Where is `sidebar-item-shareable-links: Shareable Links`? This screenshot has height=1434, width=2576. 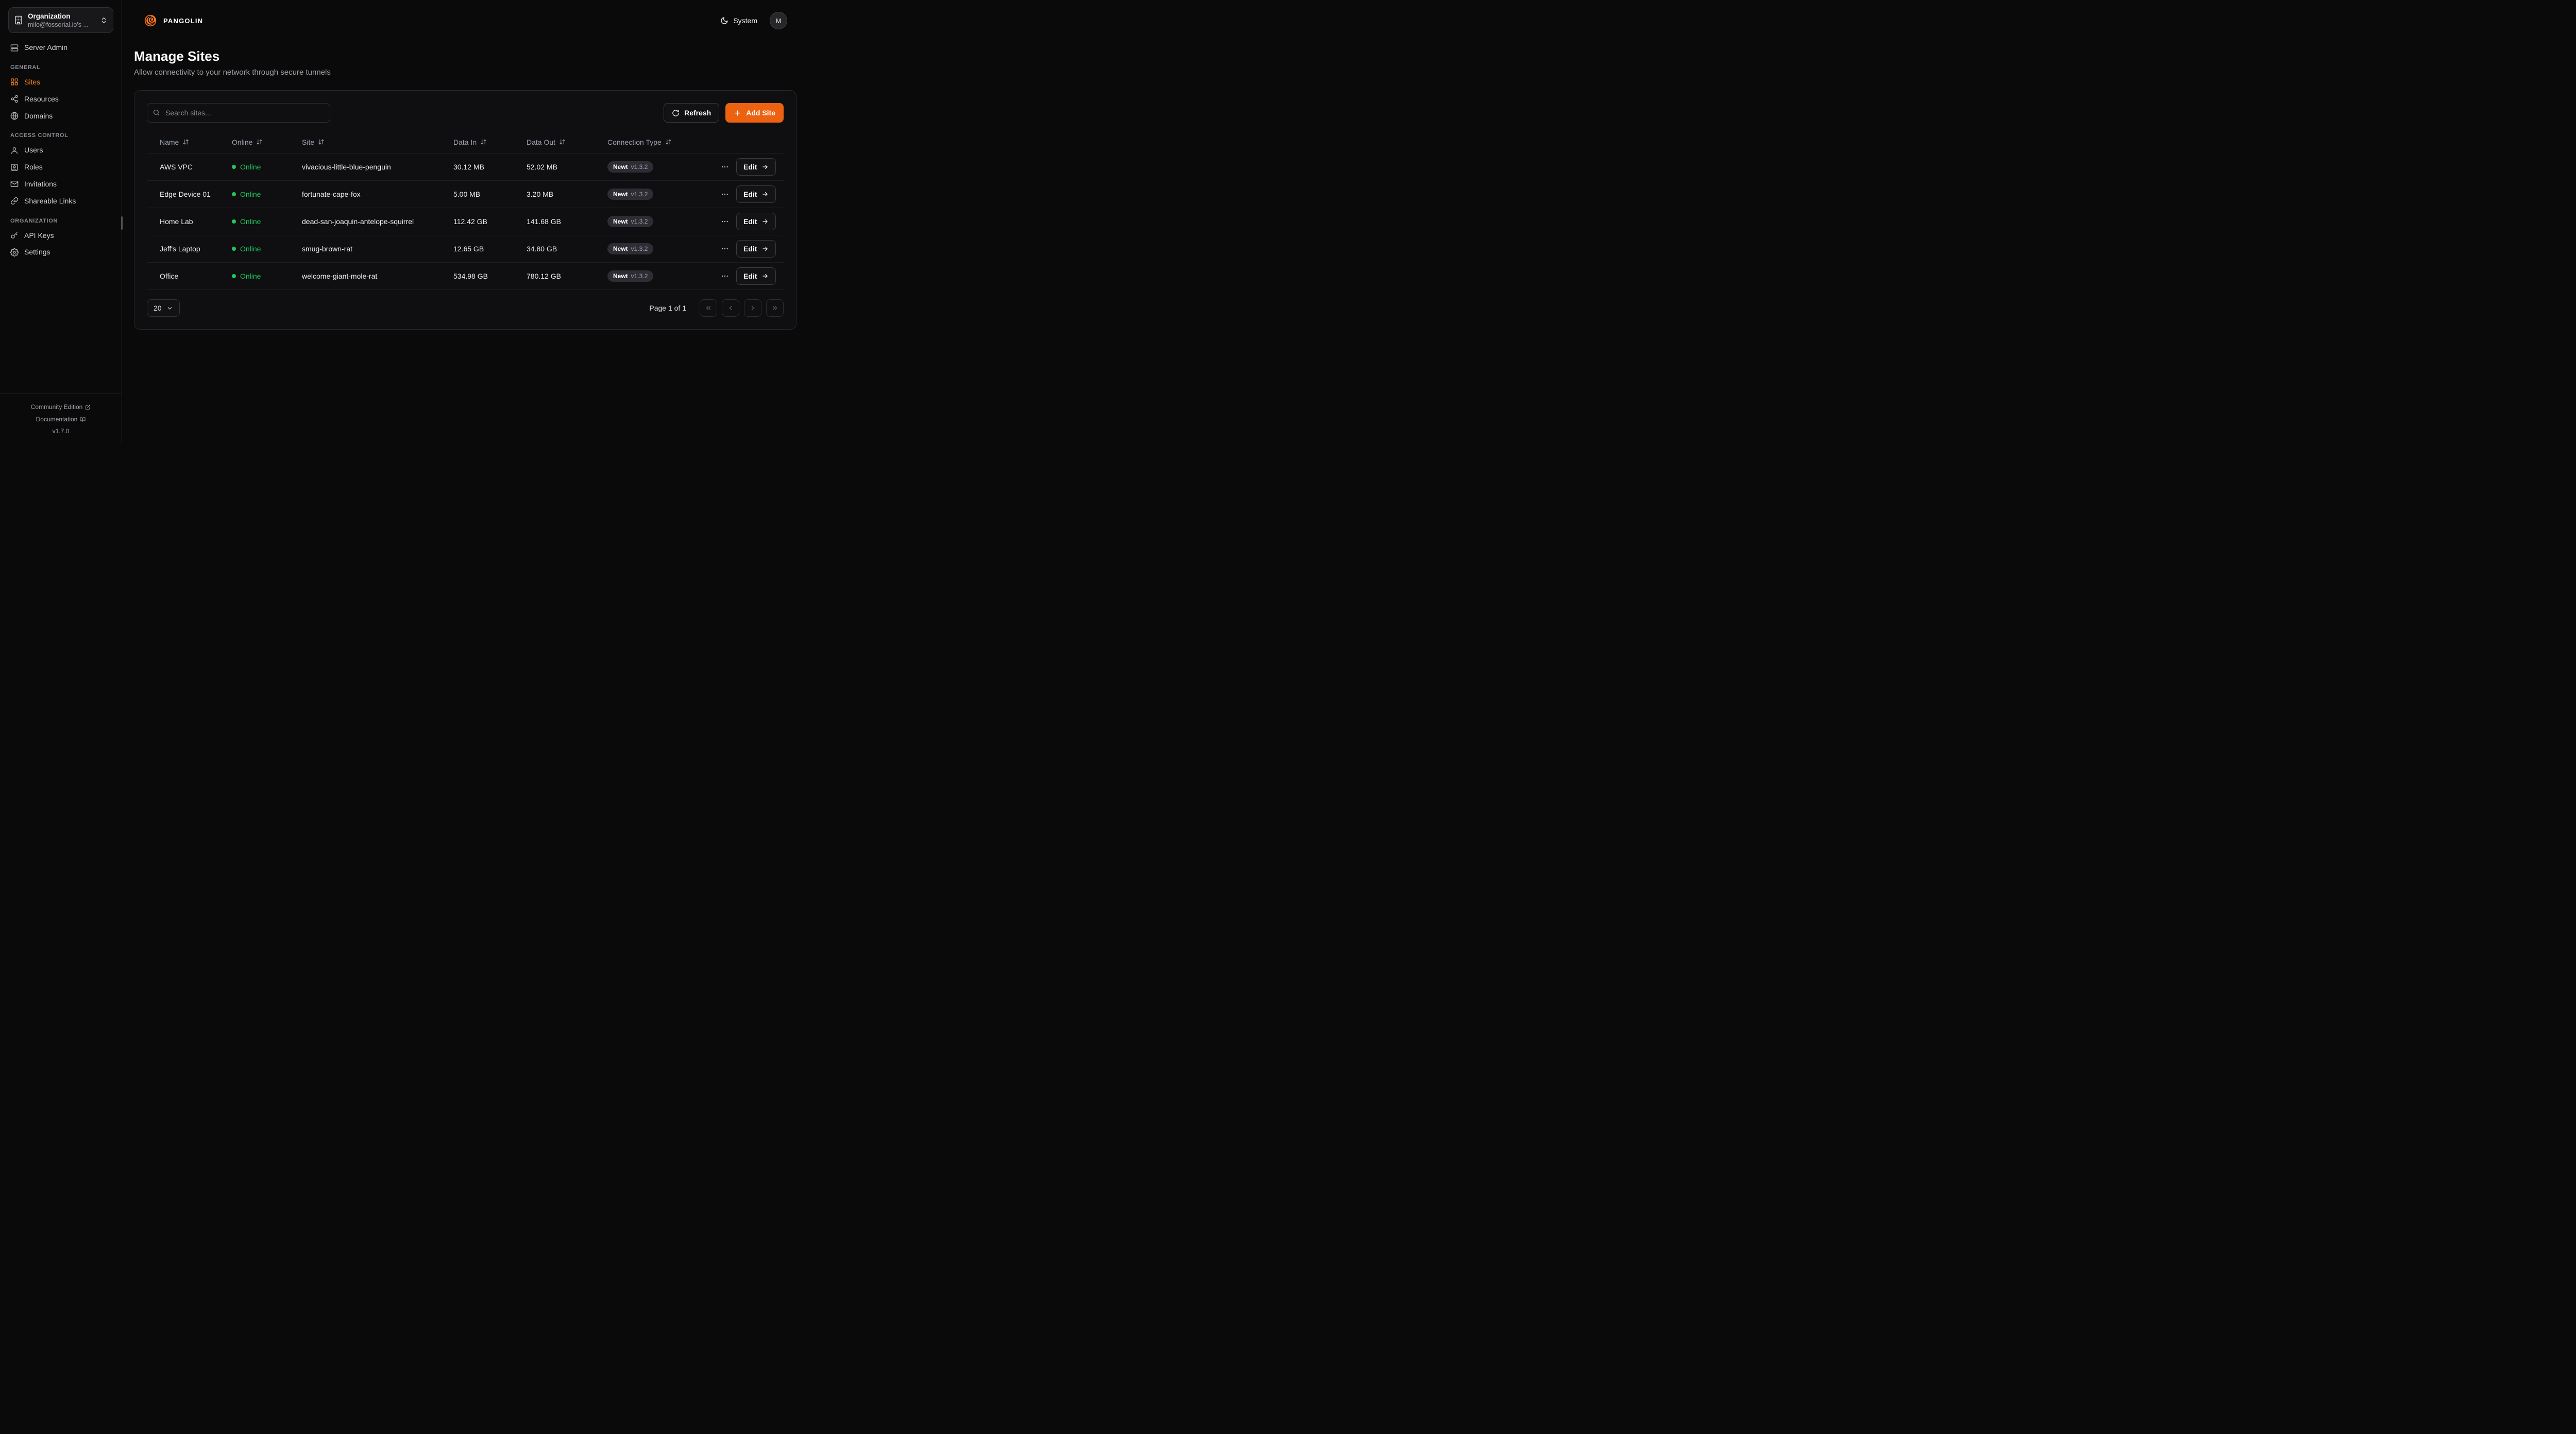 sidebar-item-shareable-links: Shareable Links is located at coordinates (60, 201).